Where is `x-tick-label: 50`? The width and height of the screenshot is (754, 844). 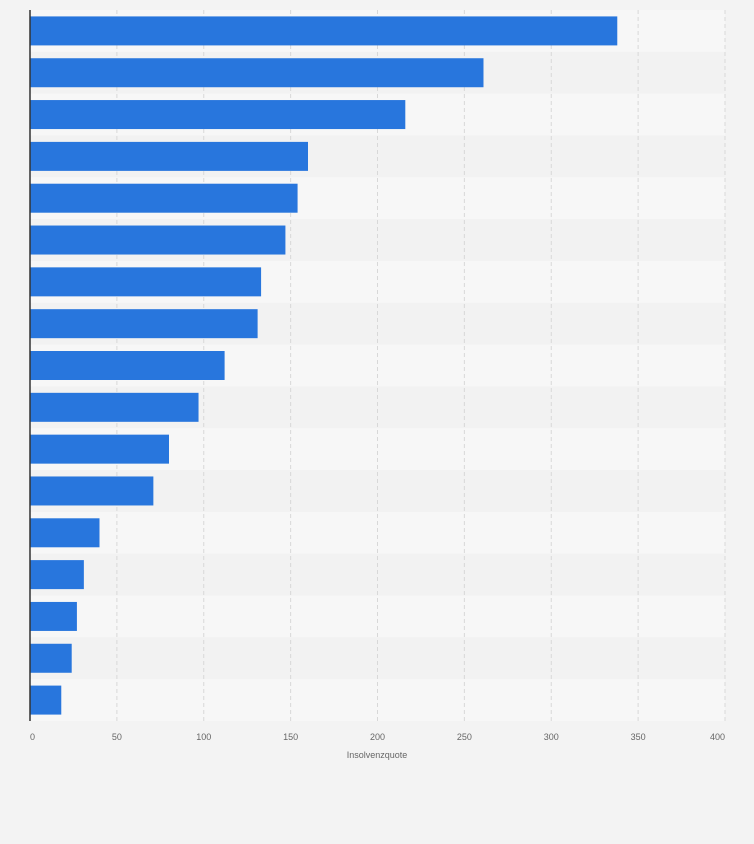 x-tick-label: 50 is located at coordinates (117, 737).